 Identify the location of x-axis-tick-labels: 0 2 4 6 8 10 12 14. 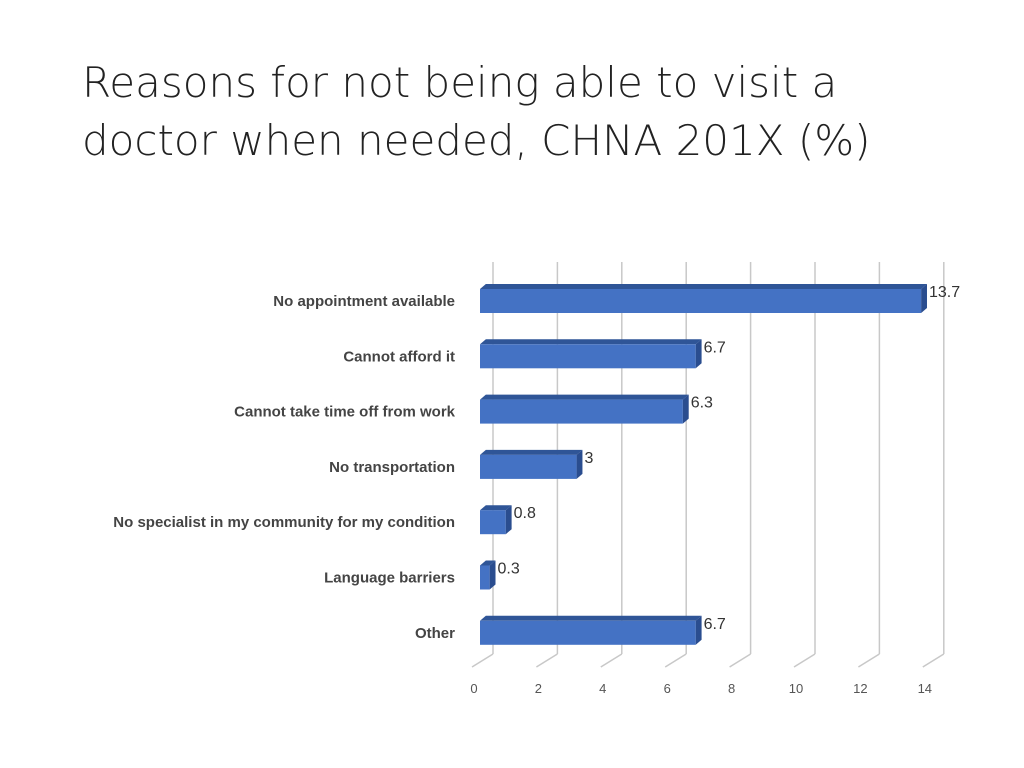
(701, 688).